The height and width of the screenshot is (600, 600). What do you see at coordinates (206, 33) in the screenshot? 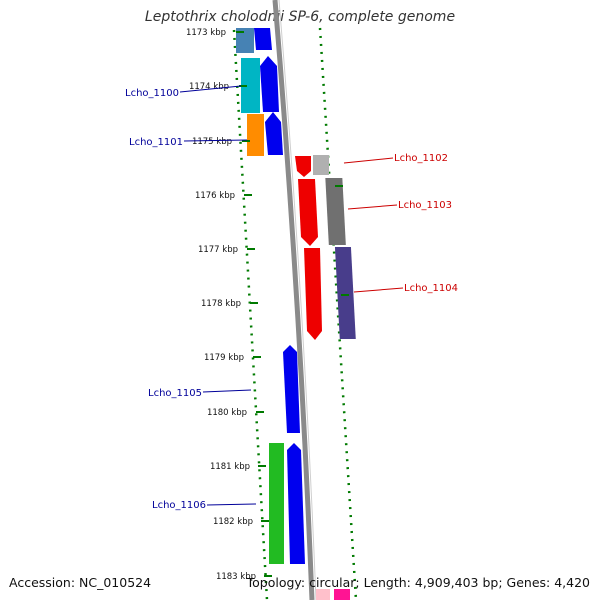
I see `tick-label-1173: 1173 kbp` at bounding box center [206, 33].